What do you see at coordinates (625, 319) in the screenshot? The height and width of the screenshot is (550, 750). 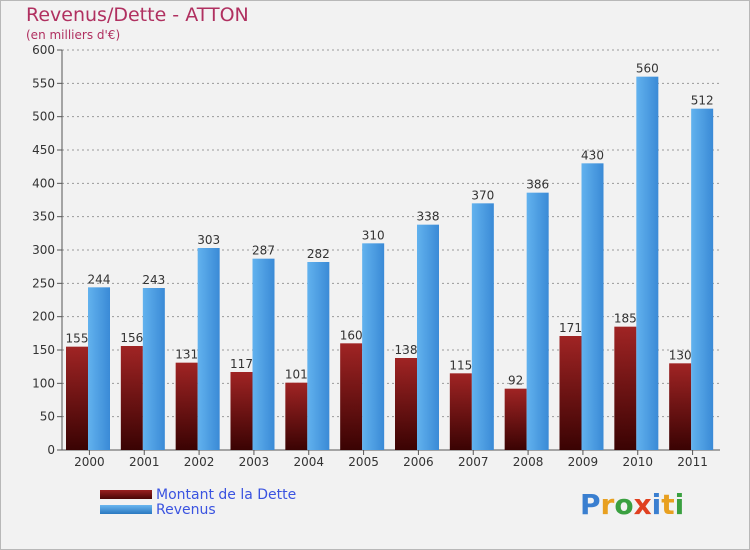 I see `data-label-dette: 185` at bounding box center [625, 319].